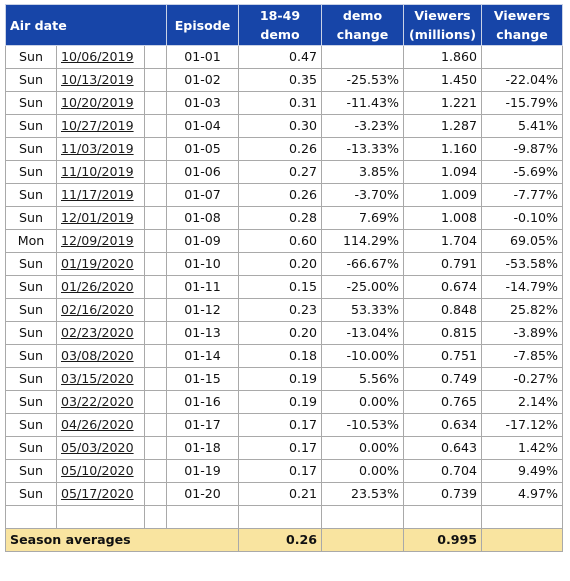 This screenshot has height=581, width=570. I want to click on demo-cell: 0.20, so click(280, 264).